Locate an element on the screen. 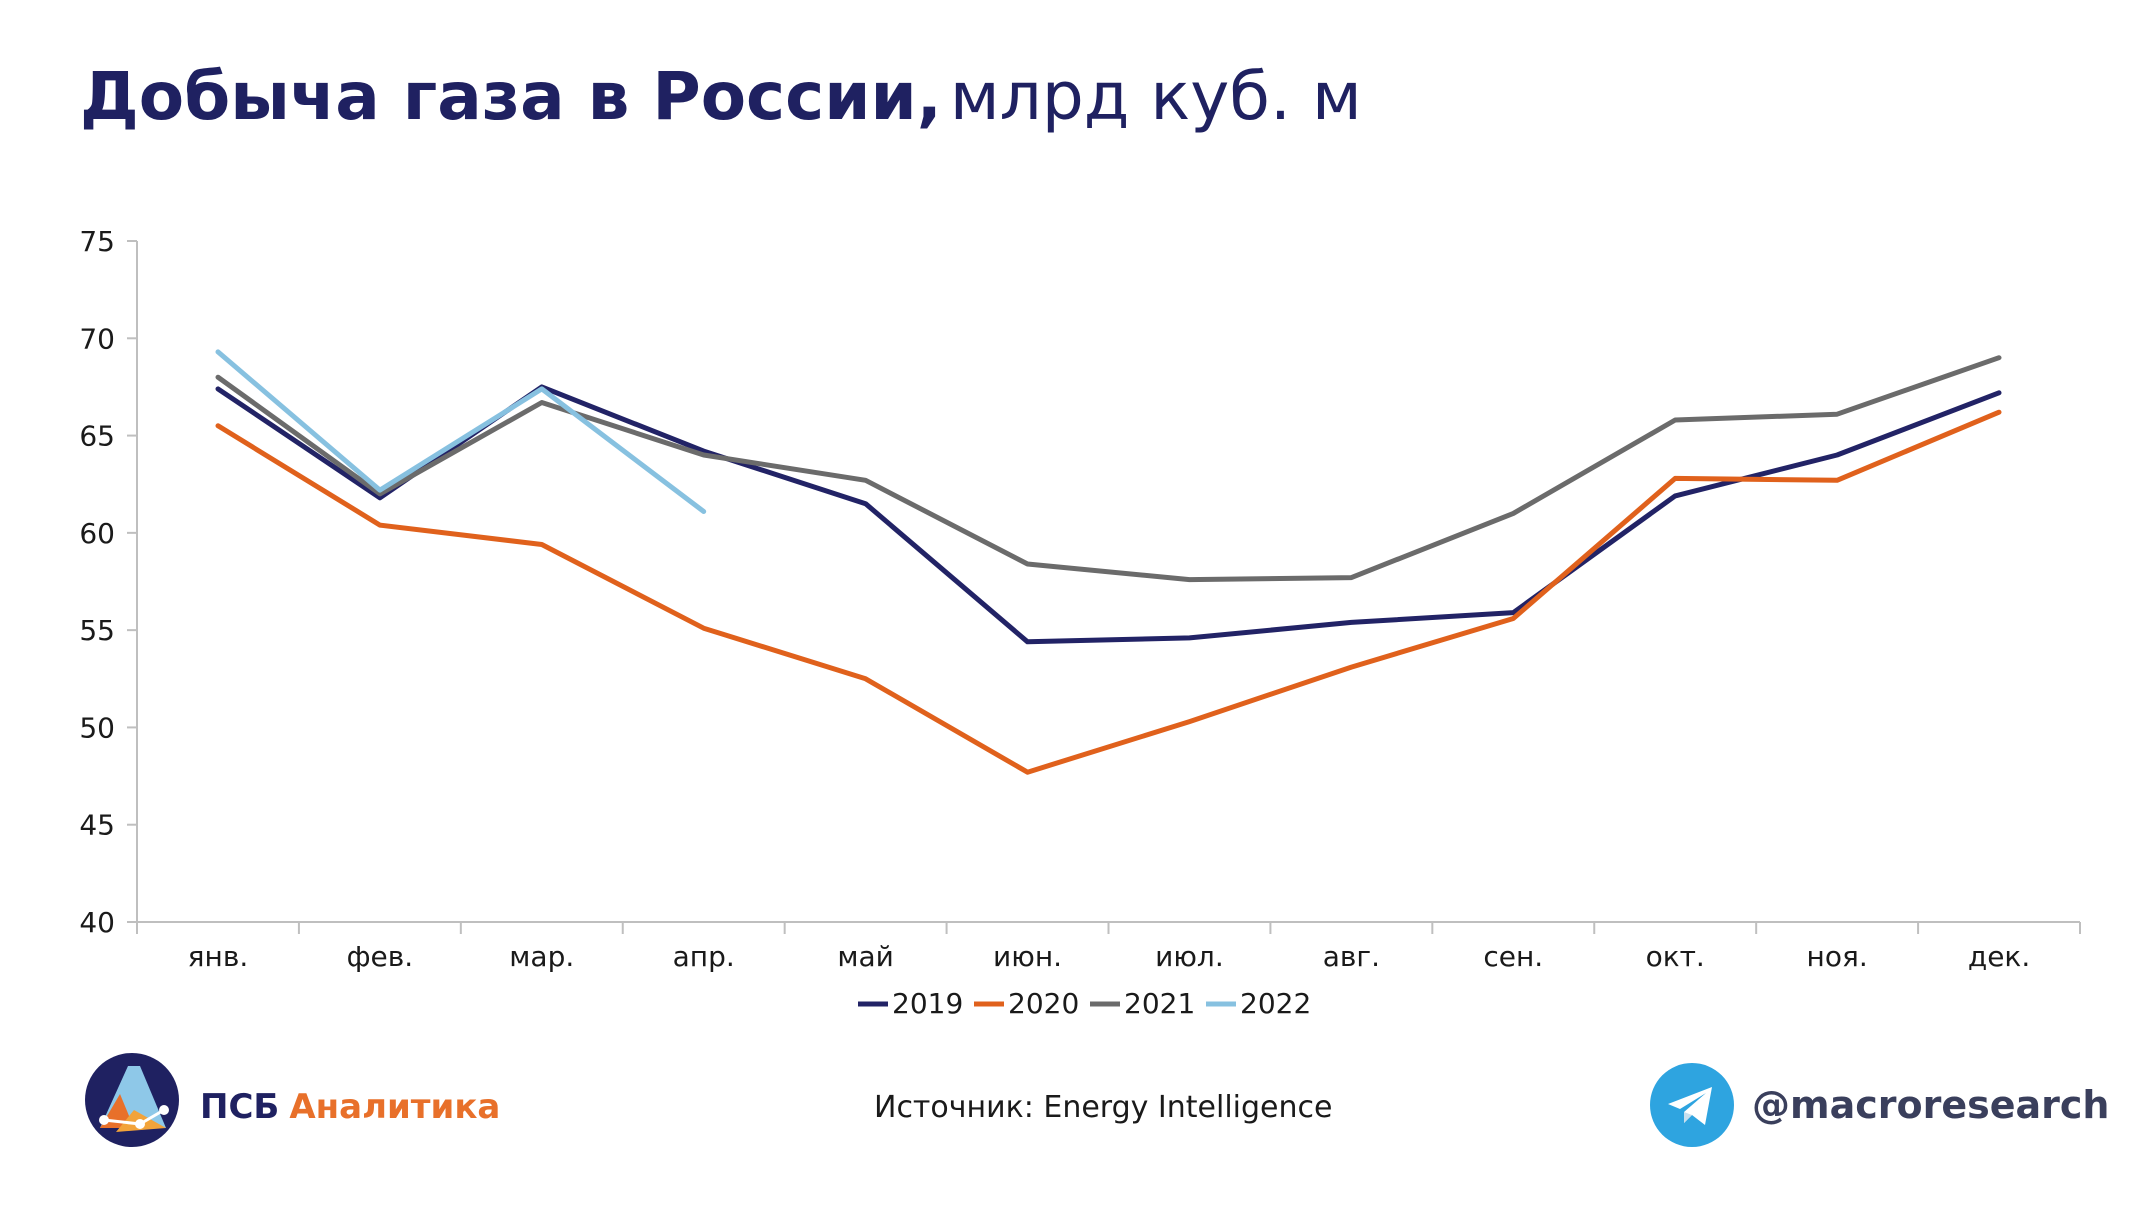 Image resolution: width=2148 pixels, height=1208 pixels. psb-analytics-logo-icon is located at coordinates (132, 1100).